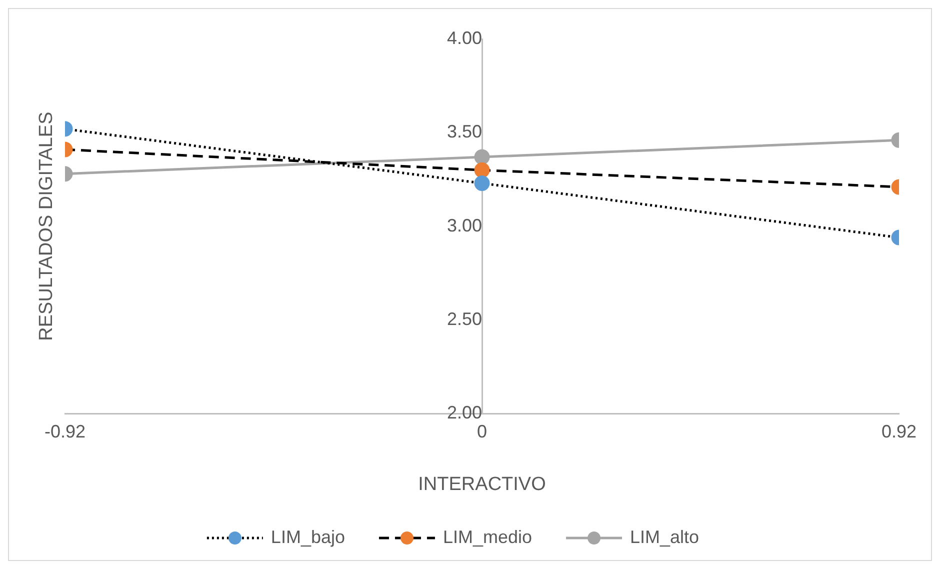  Describe the element at coordinates (464, 318) in the screenshot. I see `y-tick-label: 2.50` at that location.